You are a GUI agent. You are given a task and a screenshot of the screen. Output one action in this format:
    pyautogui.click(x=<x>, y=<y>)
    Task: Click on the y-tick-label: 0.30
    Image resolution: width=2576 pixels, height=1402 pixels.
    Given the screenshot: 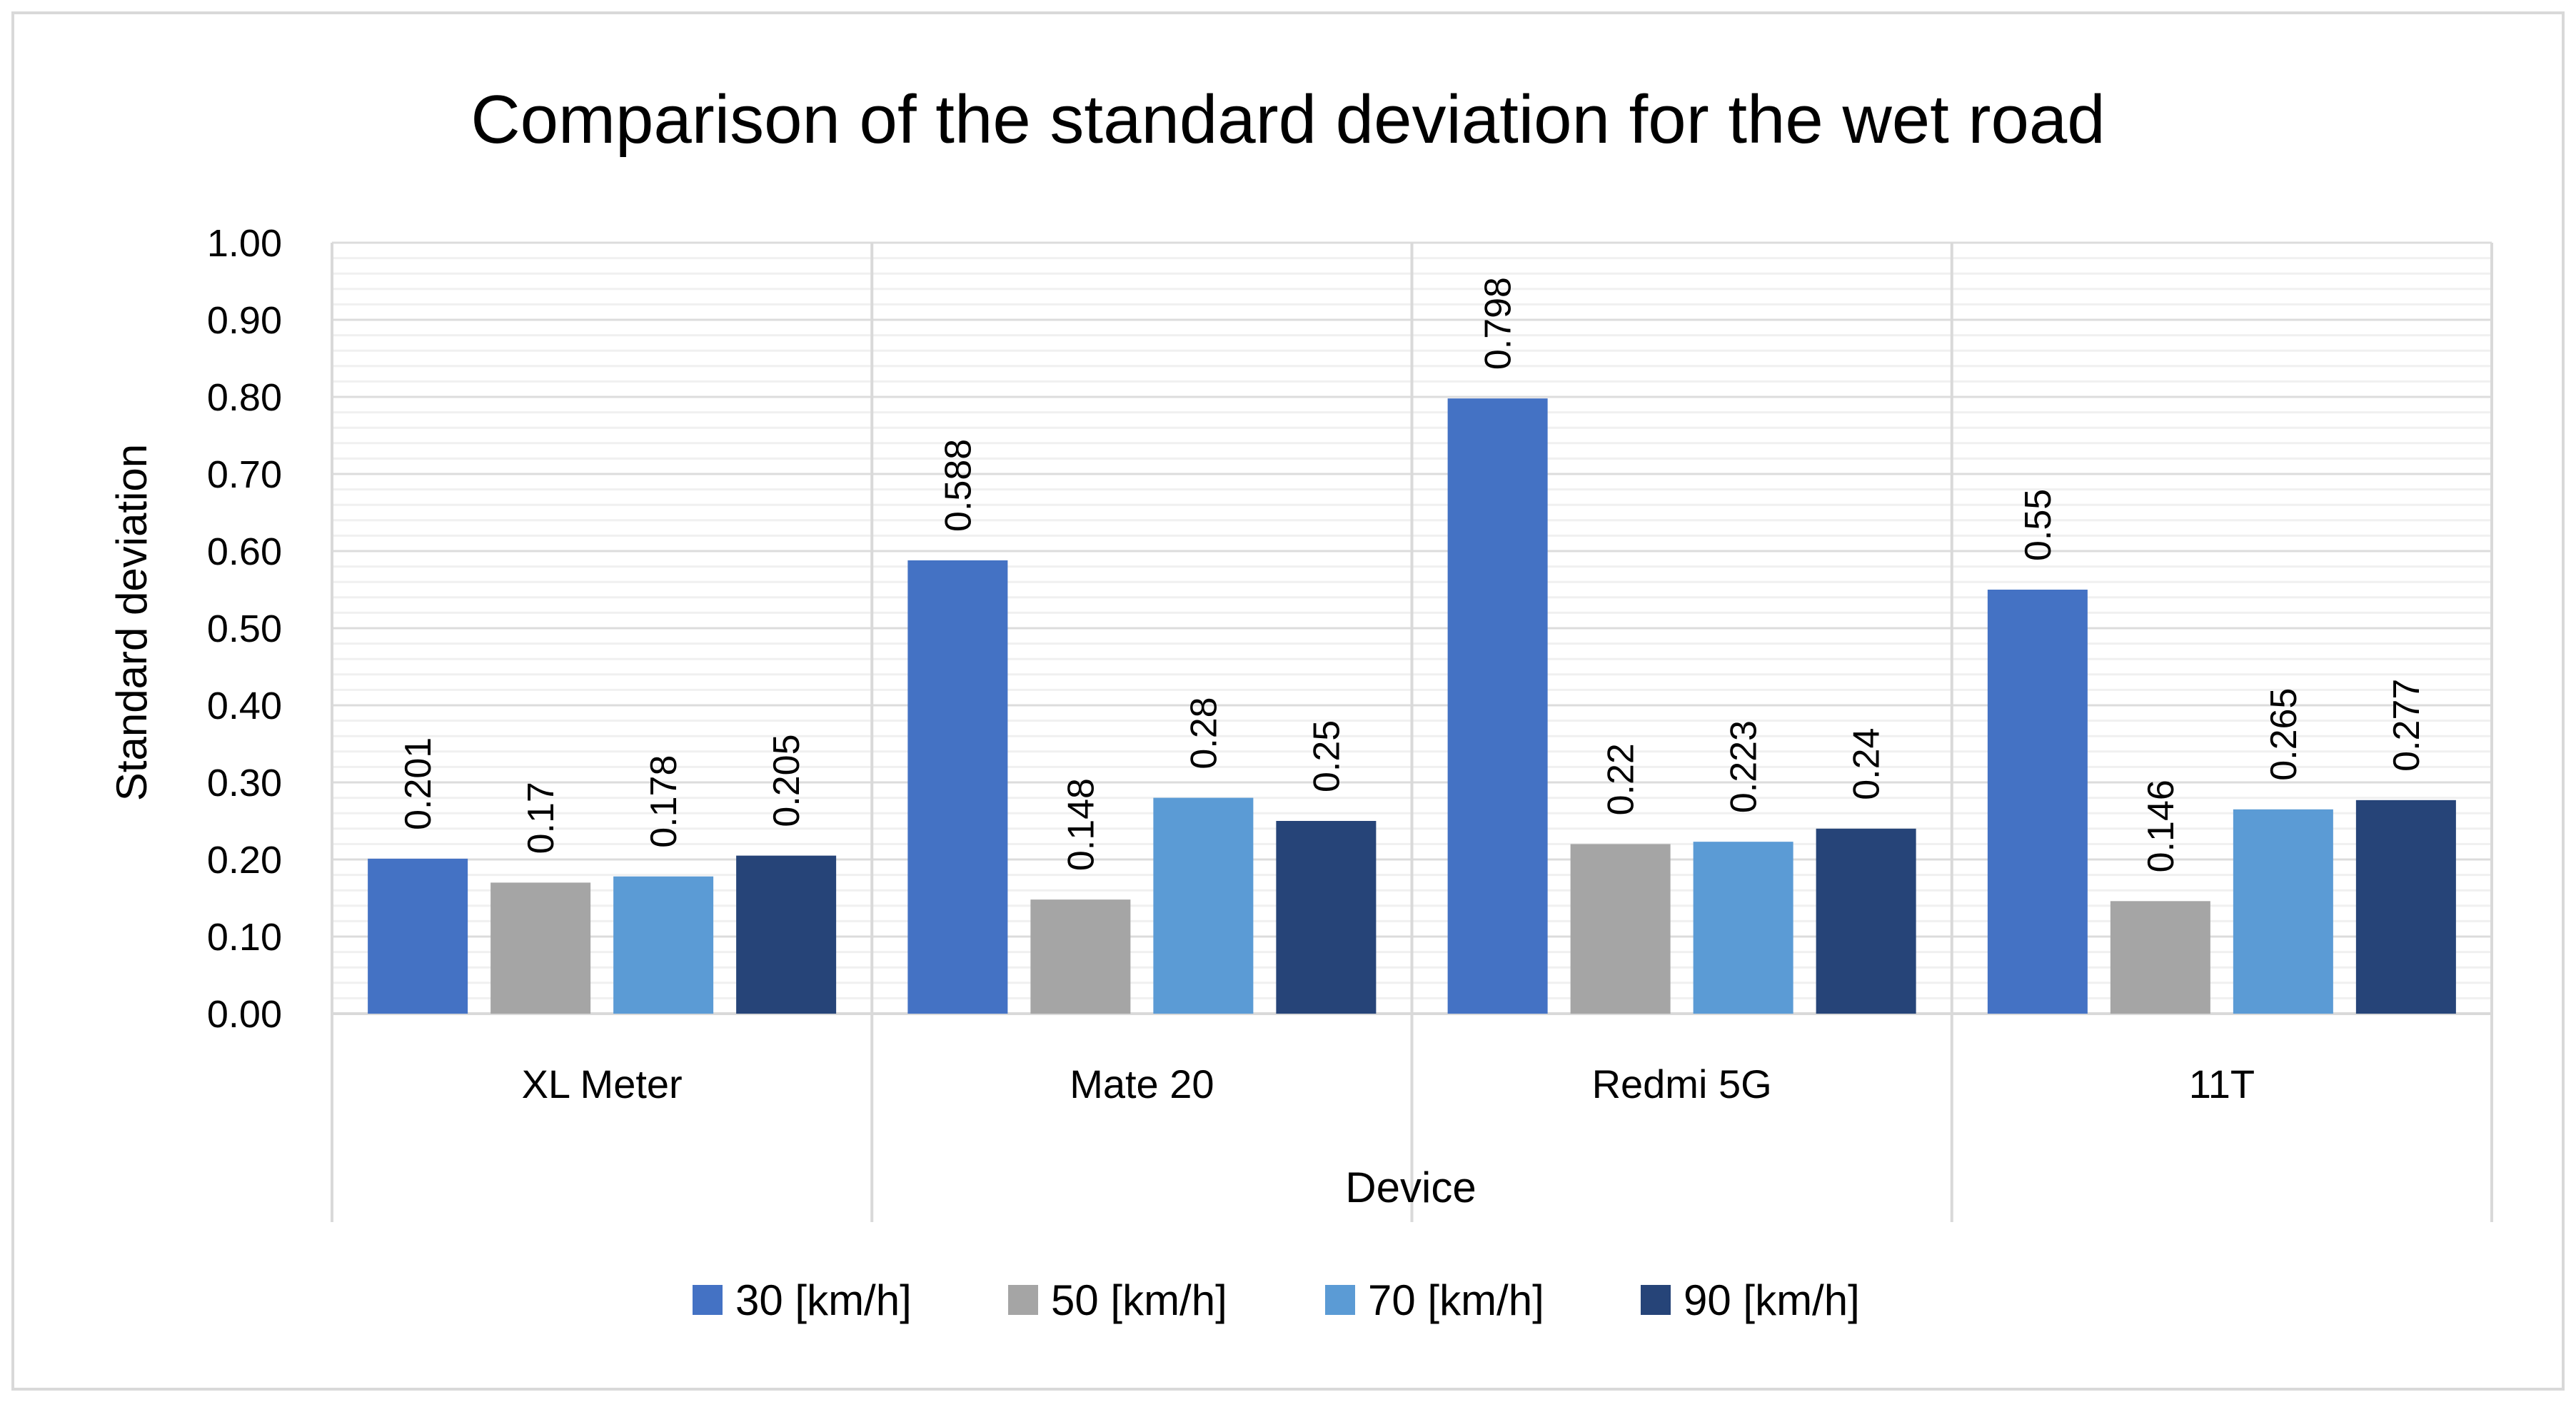 What is the action you would take?
    pyautogui.click(x=245, y=783)
    